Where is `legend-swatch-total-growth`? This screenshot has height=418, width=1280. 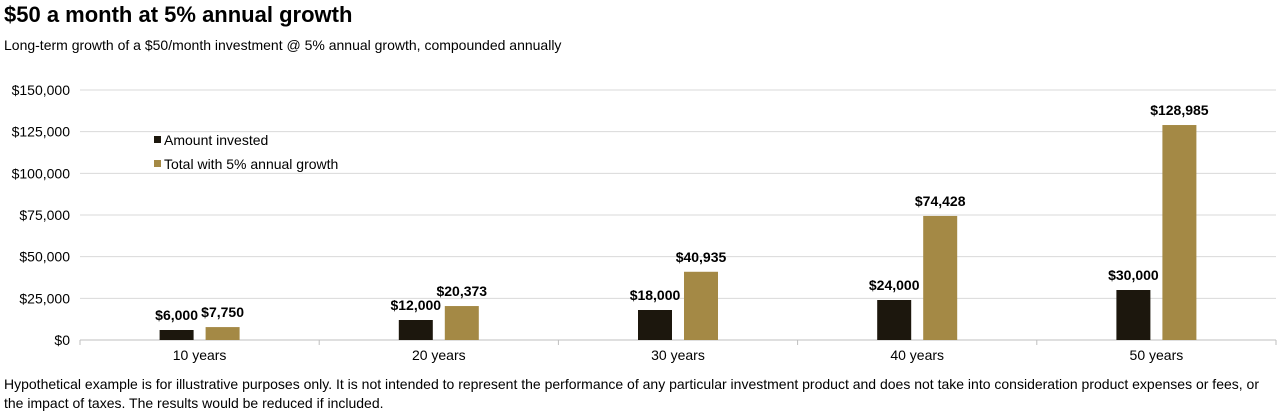
legend-swatch-total-growth is located at coordinates (157, 163).